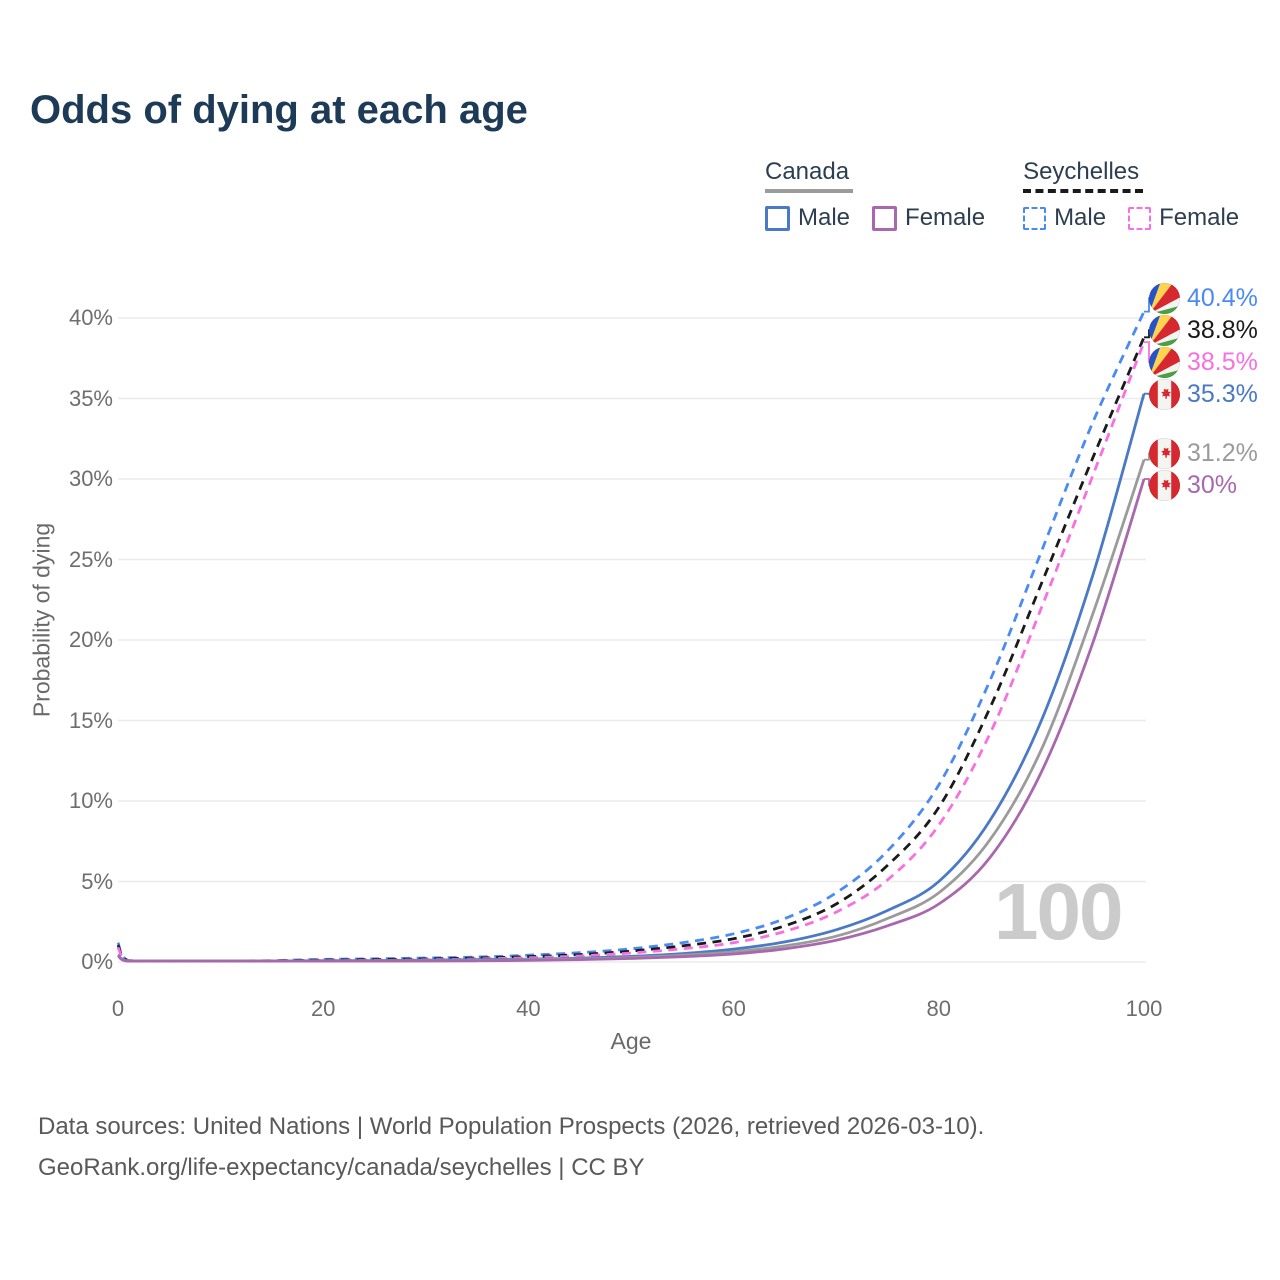  Describe the element at coordinates (90, 800) in the screenshot. I see `y-tick-label: 10%` at that location.